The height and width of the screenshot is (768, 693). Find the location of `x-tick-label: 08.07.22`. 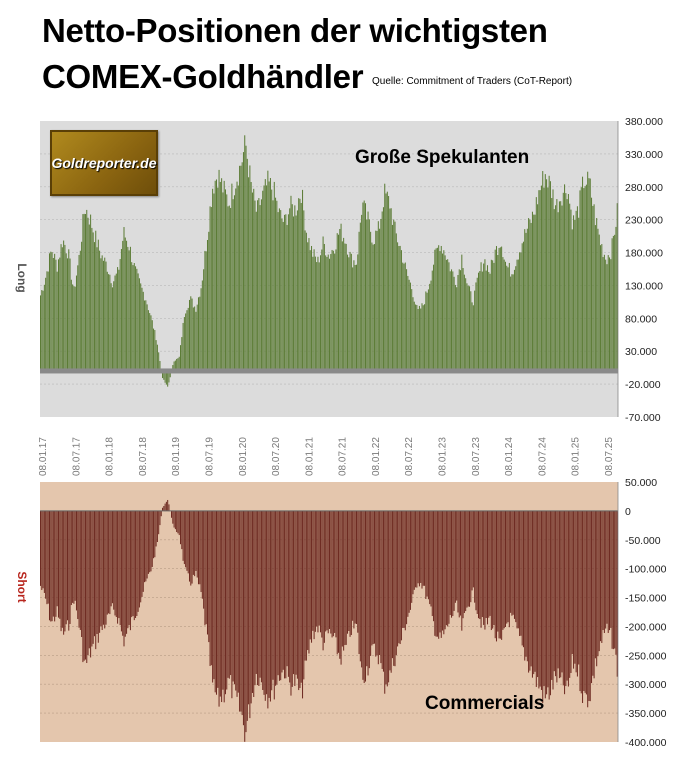

x-tick-label: 08.07.22 is located at coordinates (409, 456).